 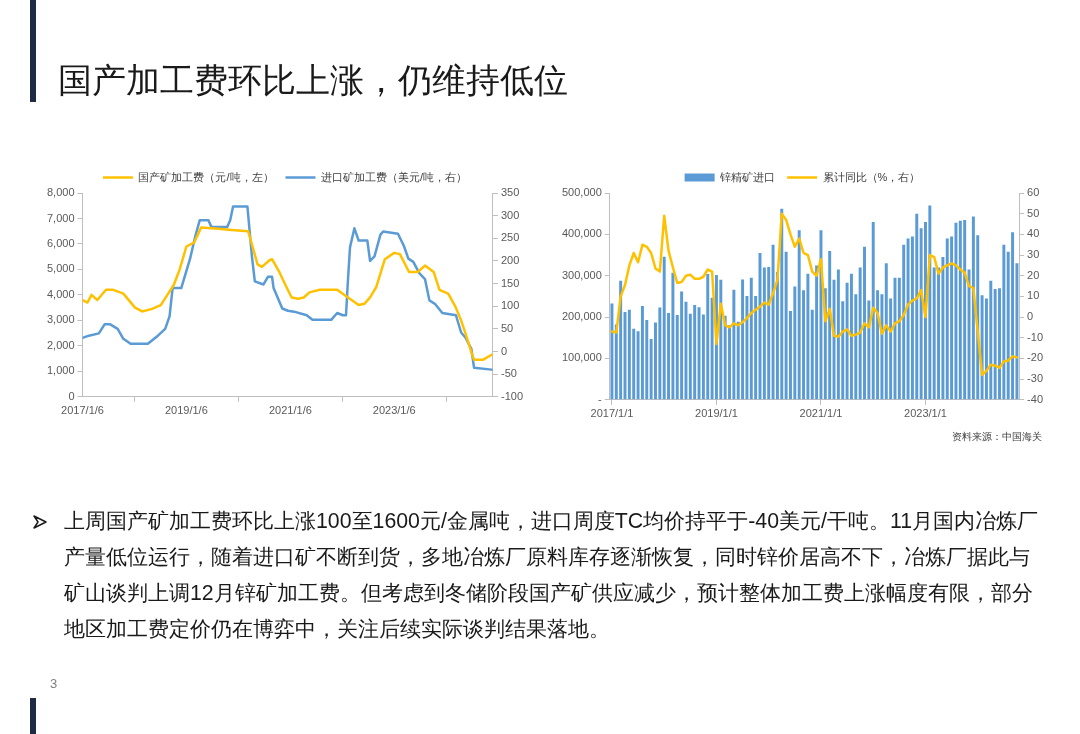 What do you see at coordinates (1035, 336) in the screenshot?
I see `y2-tick-label: -10` at bounding box center [1035, 336].